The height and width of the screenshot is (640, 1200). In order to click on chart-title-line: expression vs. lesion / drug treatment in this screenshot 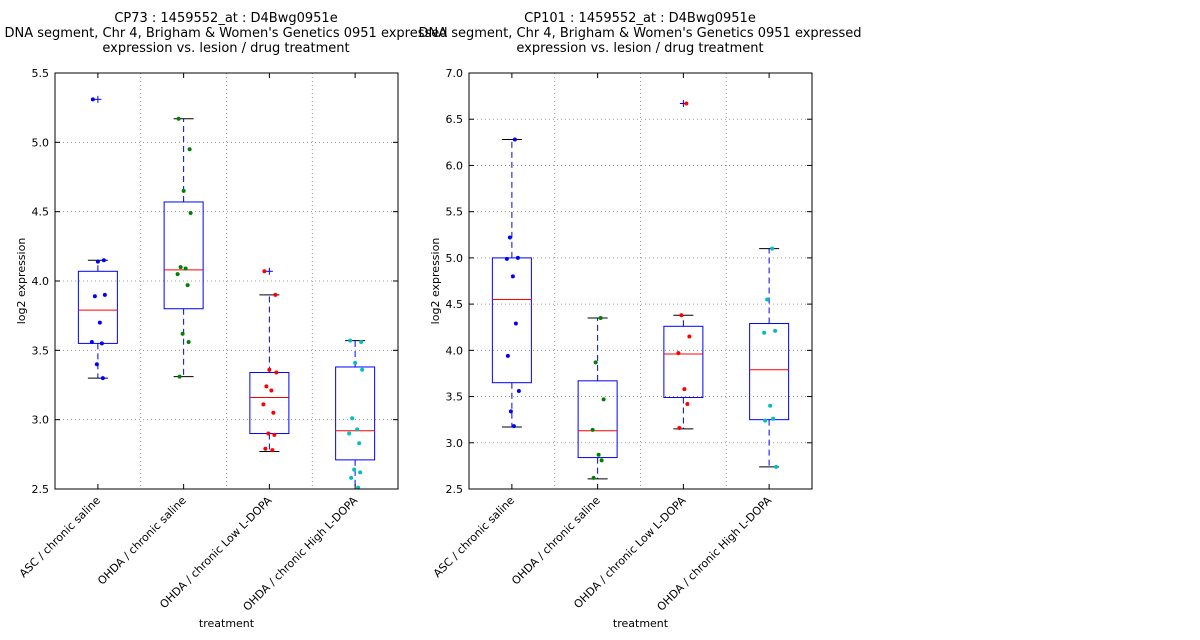, I will do `click(225, 48)`.